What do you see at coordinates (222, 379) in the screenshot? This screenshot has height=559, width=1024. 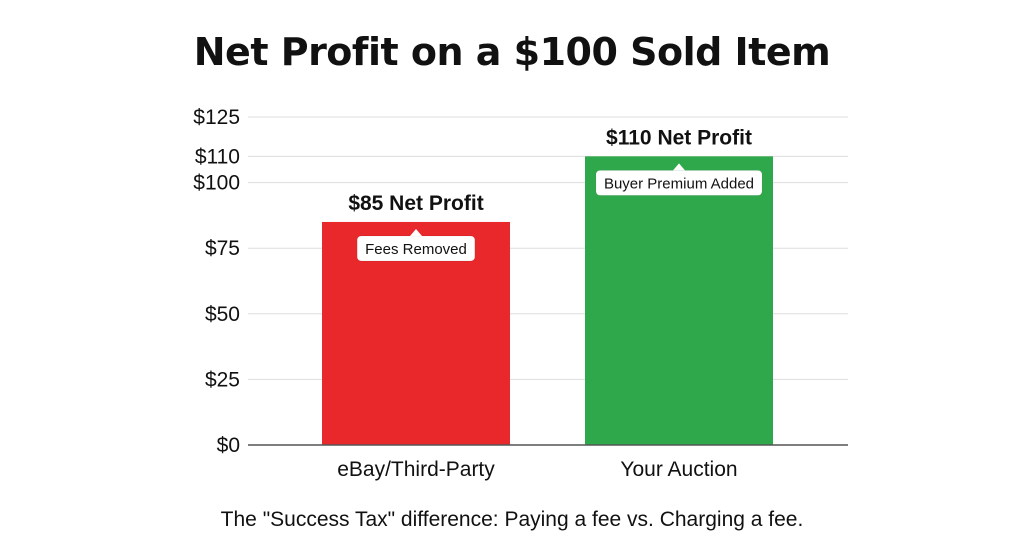 I see `y-tick-label: $25` at bounding box center [222, 379].